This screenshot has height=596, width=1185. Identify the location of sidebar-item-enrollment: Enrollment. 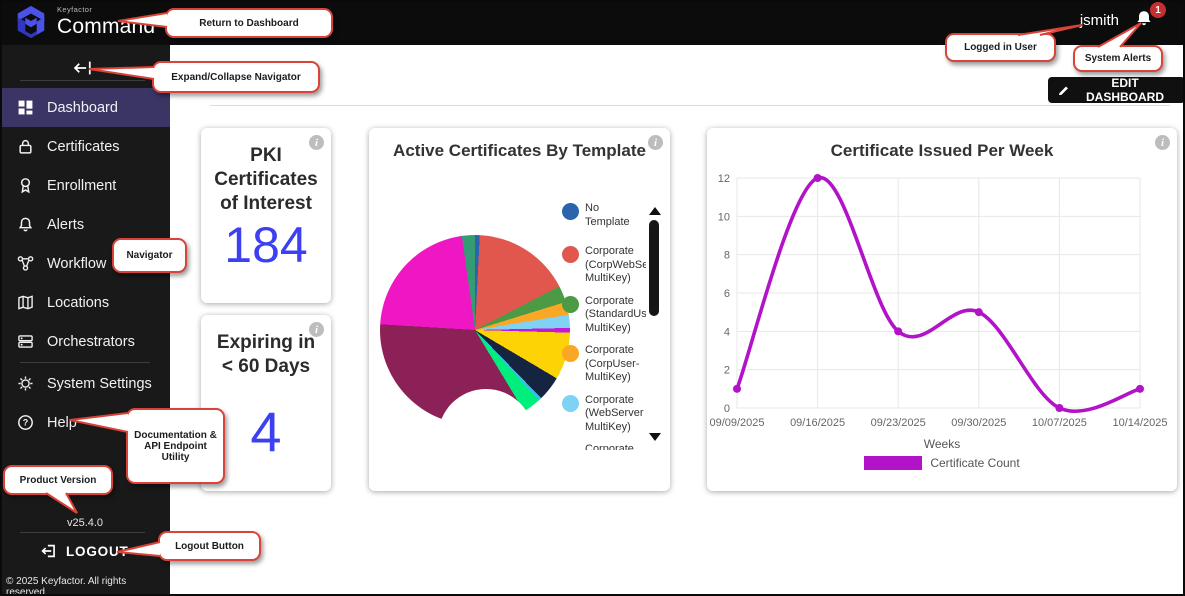
(85, 185).